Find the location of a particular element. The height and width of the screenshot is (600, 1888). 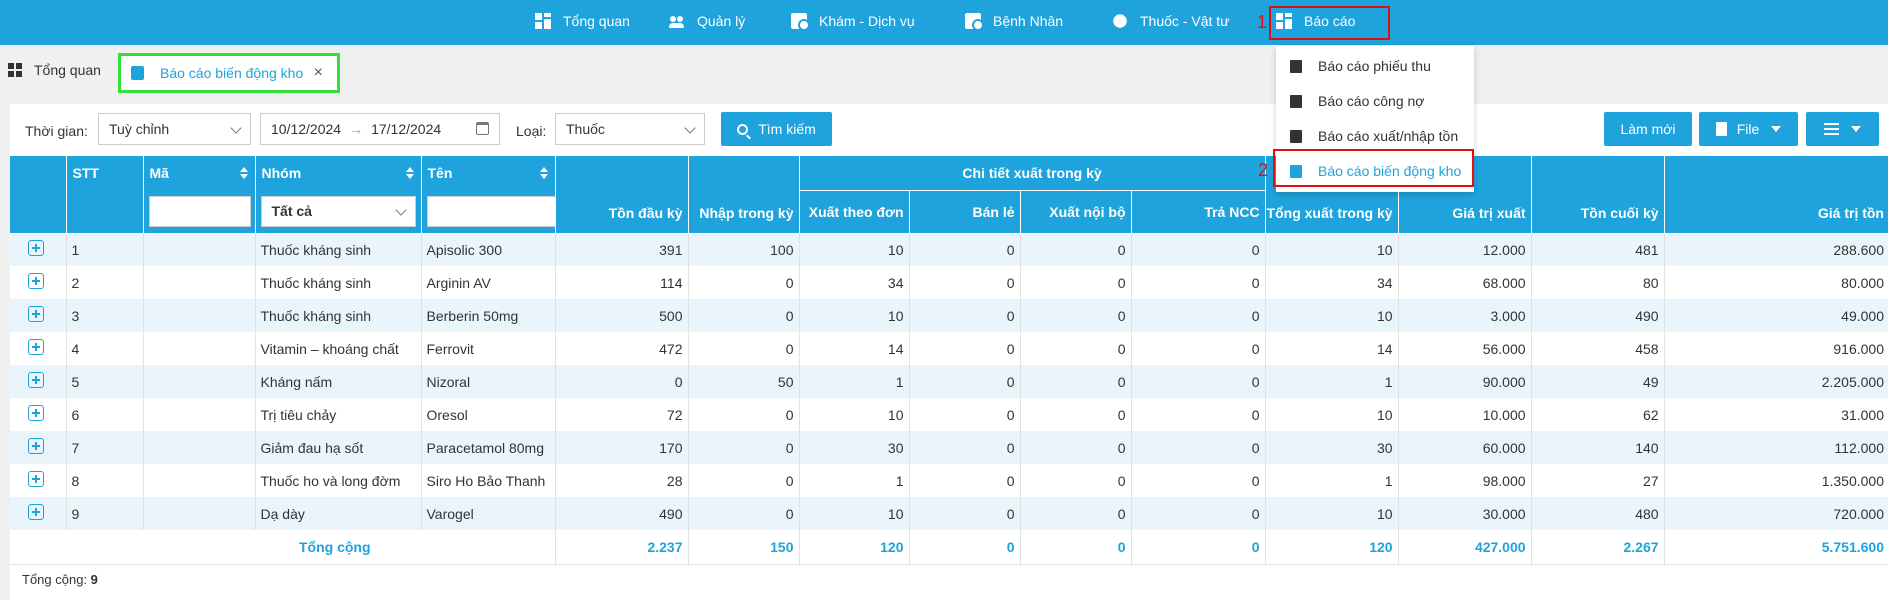

cell-stock-value: 916.000 is located at coordinates (1776, 348).